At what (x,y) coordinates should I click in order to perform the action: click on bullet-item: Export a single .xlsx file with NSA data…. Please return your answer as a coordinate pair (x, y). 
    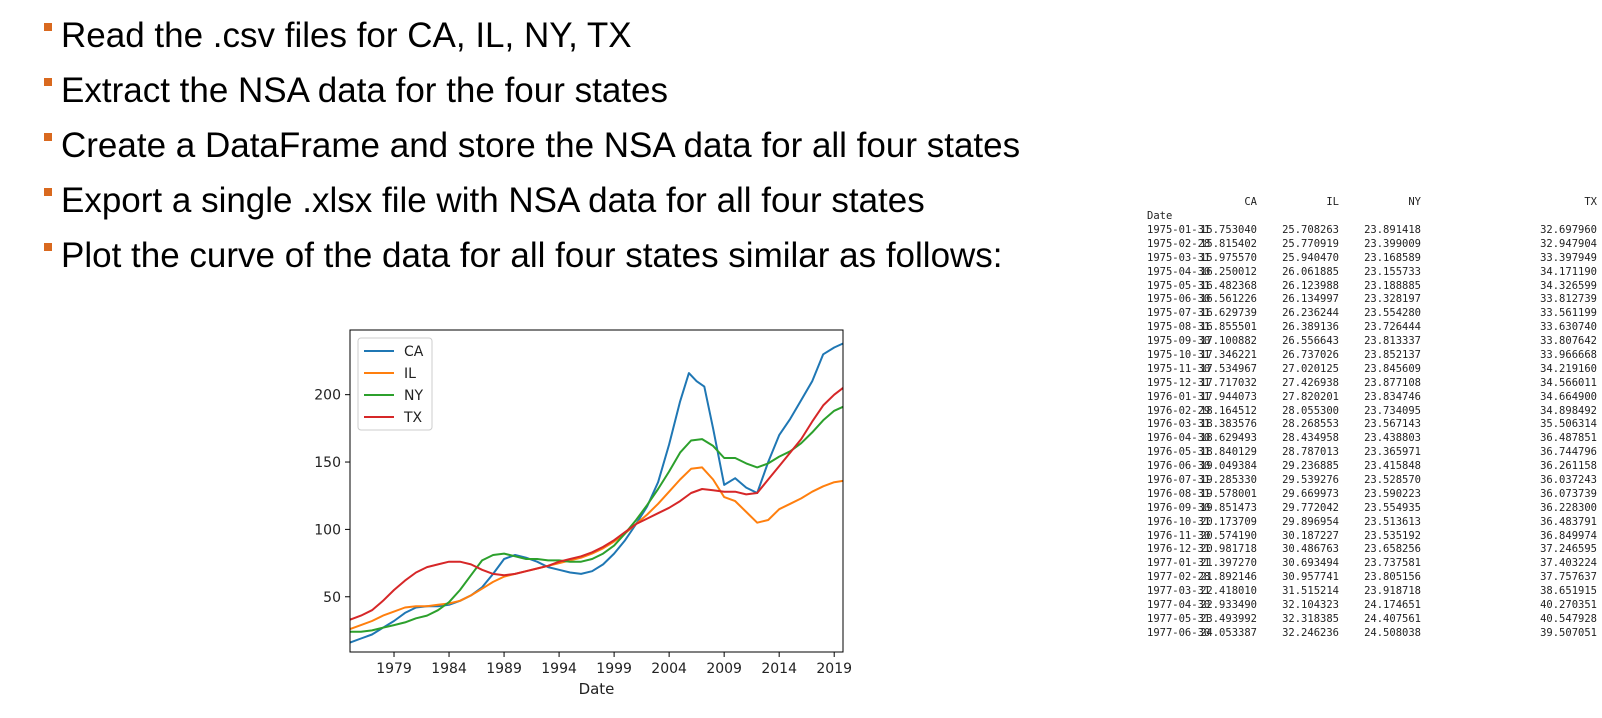
    Looking at the image, I should click on (531, 206).